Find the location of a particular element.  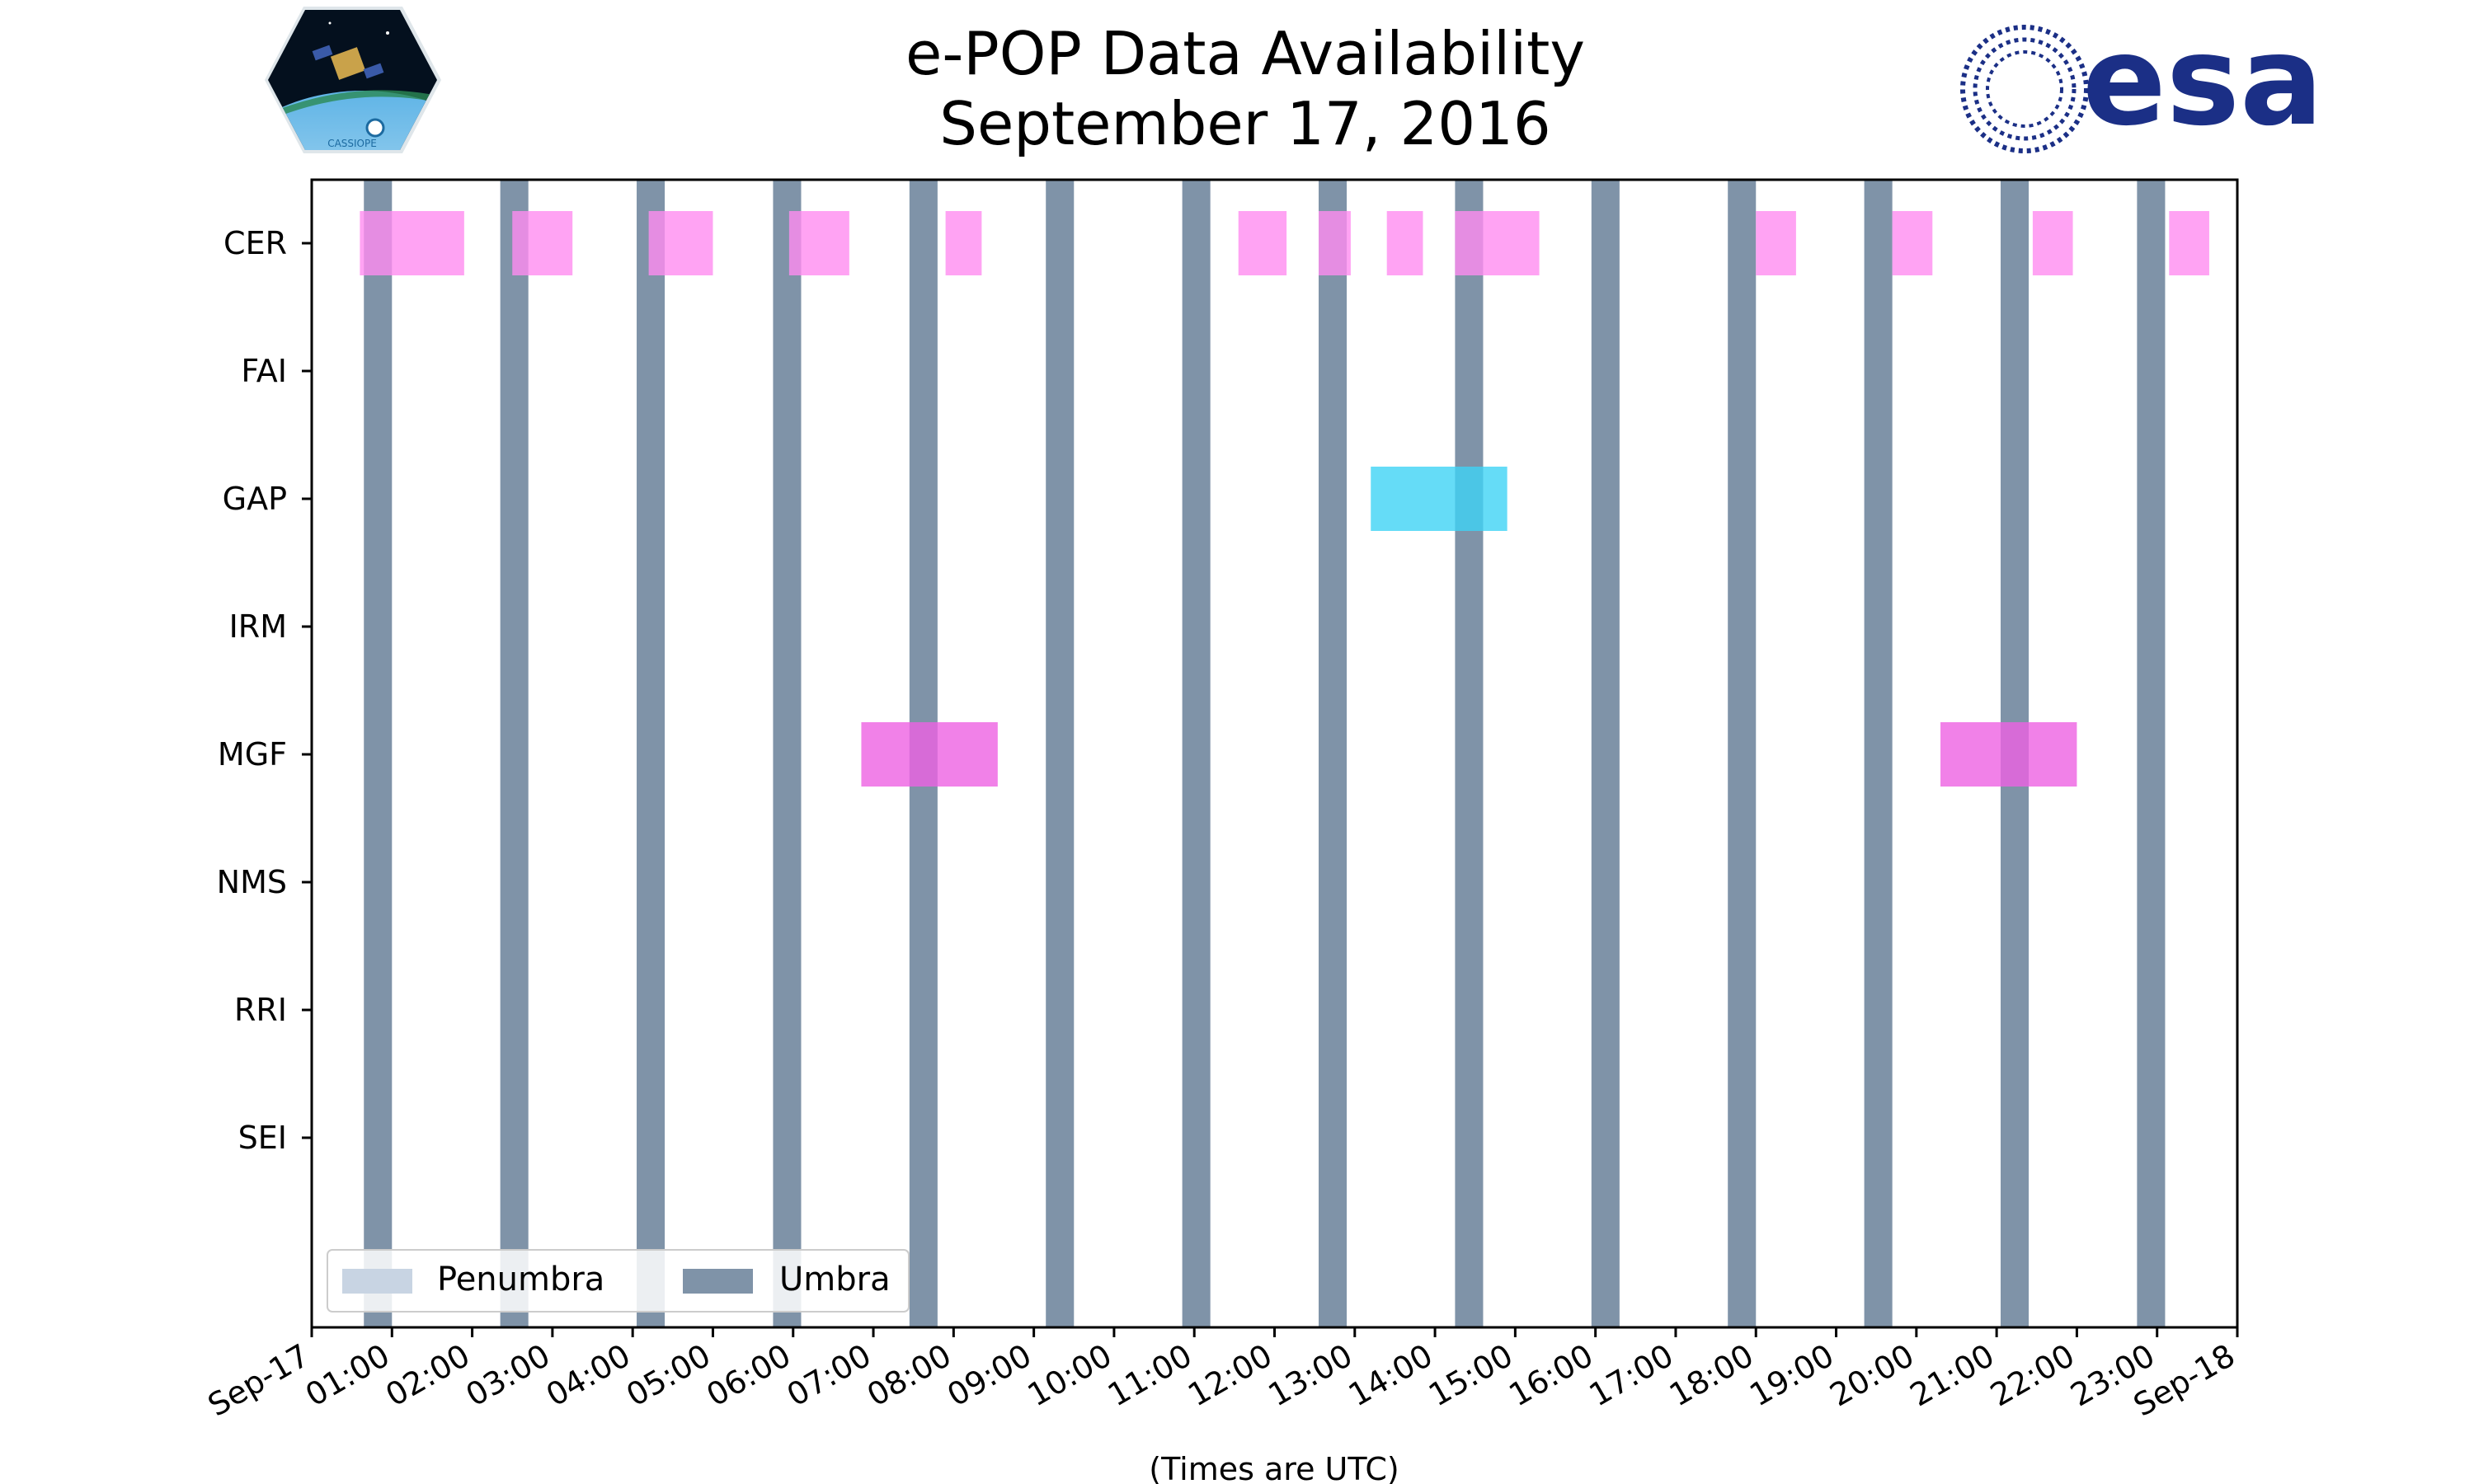

x-tick-label-0: Sep-17 is located at coordinates (259, 1380).